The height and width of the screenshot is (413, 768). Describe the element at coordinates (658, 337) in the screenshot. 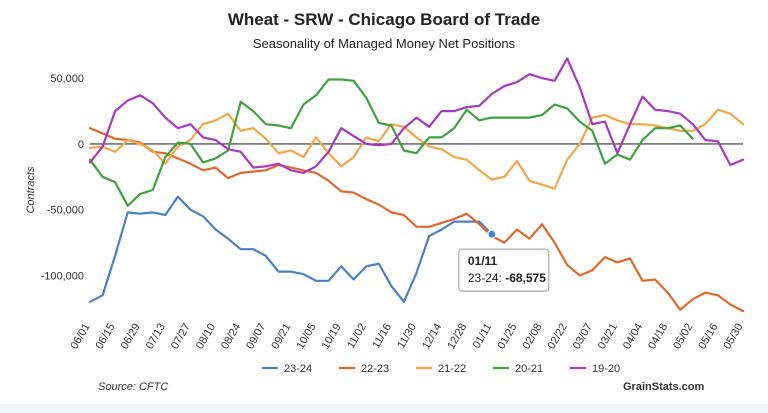

I see `x-tick-label: 04/18` at that location.